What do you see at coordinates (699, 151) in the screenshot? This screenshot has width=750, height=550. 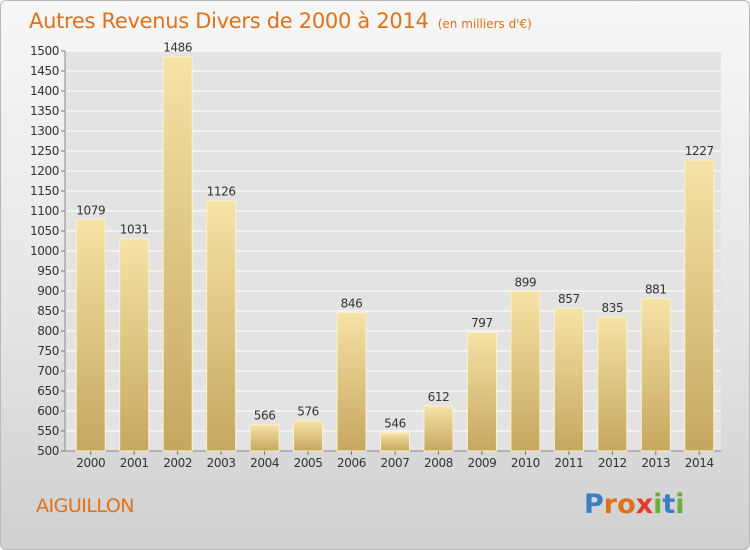 I see `data-label-2014: 1227` at bounding box center [699, 151].